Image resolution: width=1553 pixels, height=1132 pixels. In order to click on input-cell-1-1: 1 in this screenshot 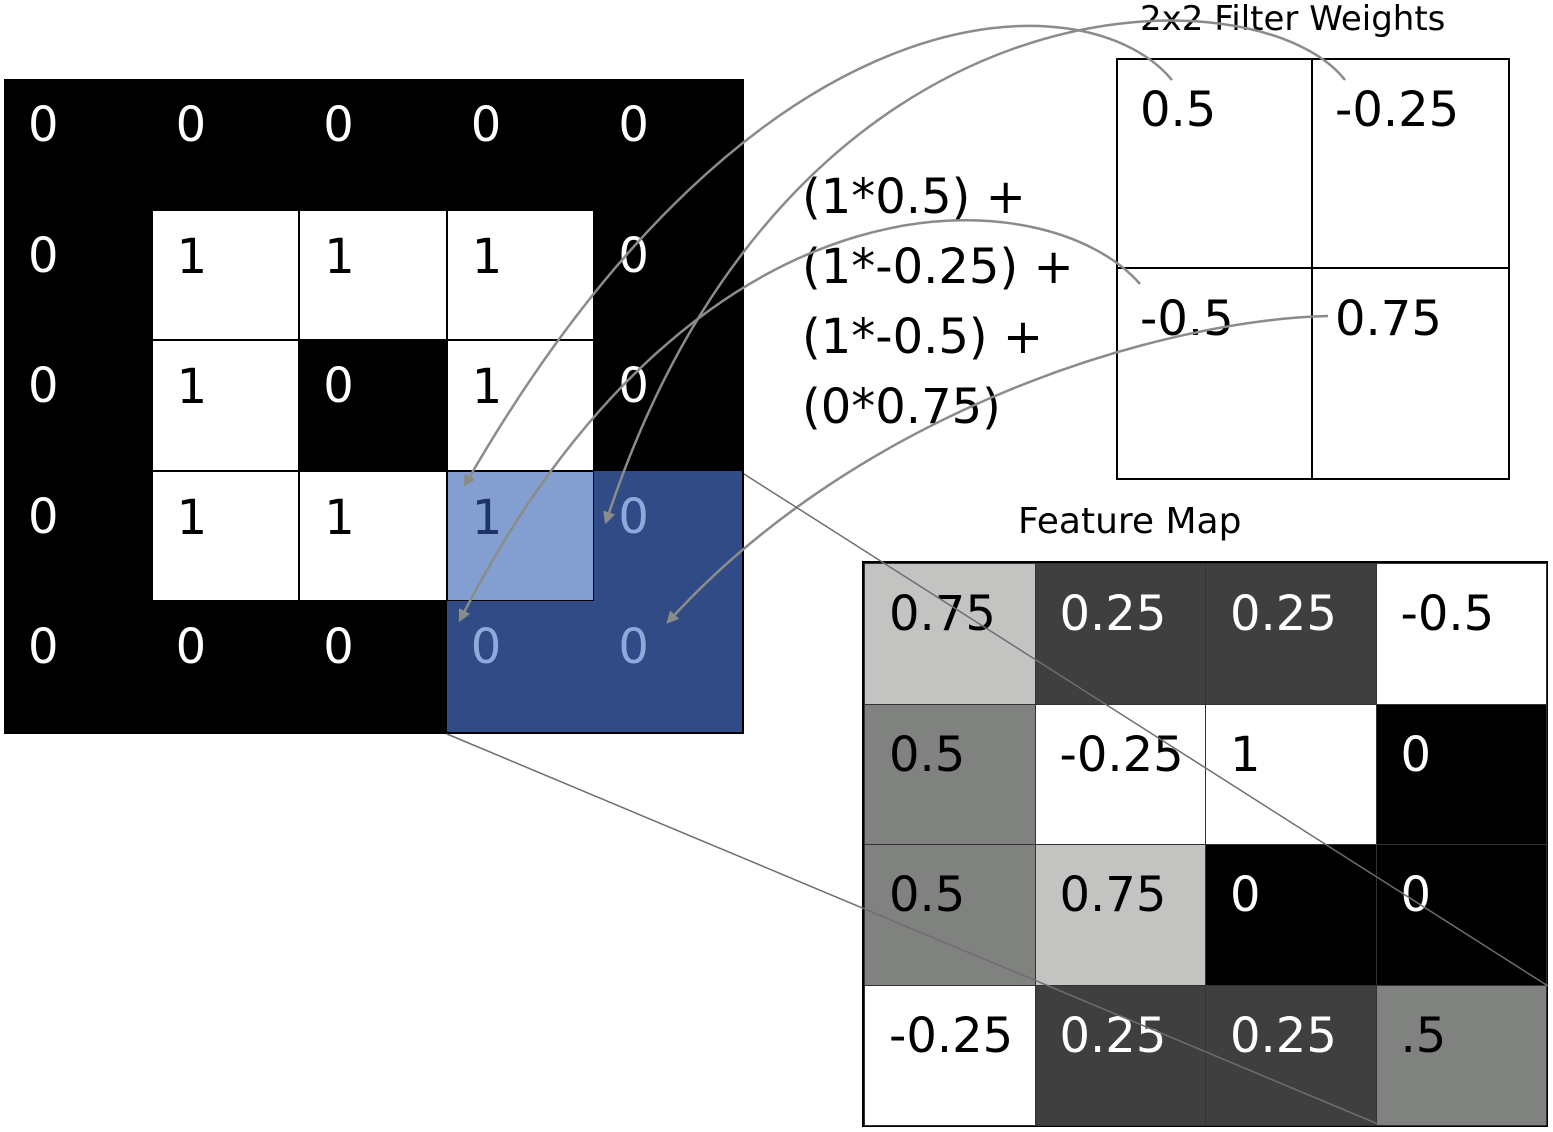, I will do `click(225, 274)`.